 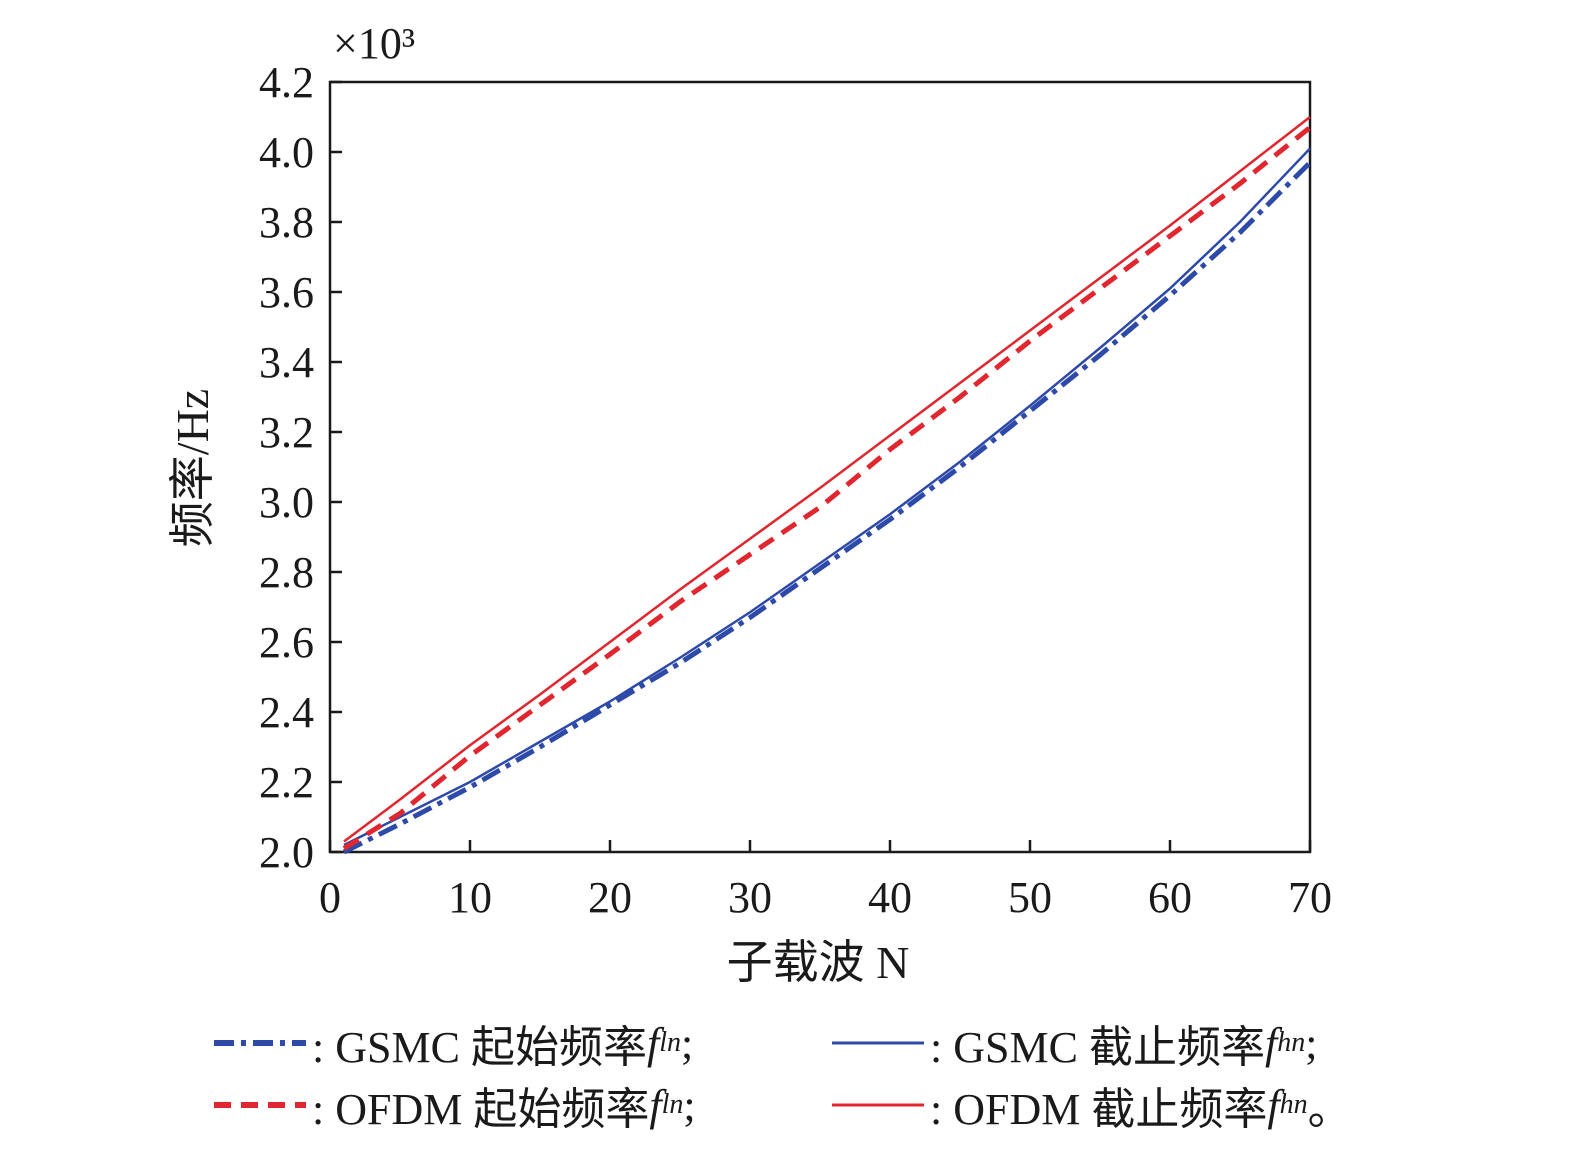 I want to click on legend-label: : GSMC 截止频率, so click(x=1097, y=1047).